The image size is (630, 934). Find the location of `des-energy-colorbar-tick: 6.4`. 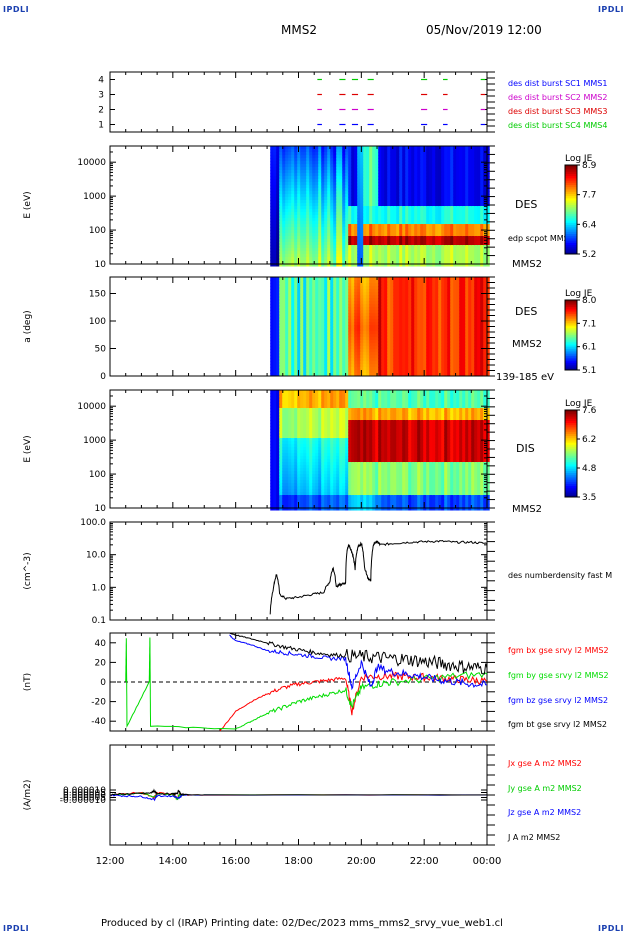

des-energy-colorbar-tick: 6.4 is located at coordinates (589, 225).